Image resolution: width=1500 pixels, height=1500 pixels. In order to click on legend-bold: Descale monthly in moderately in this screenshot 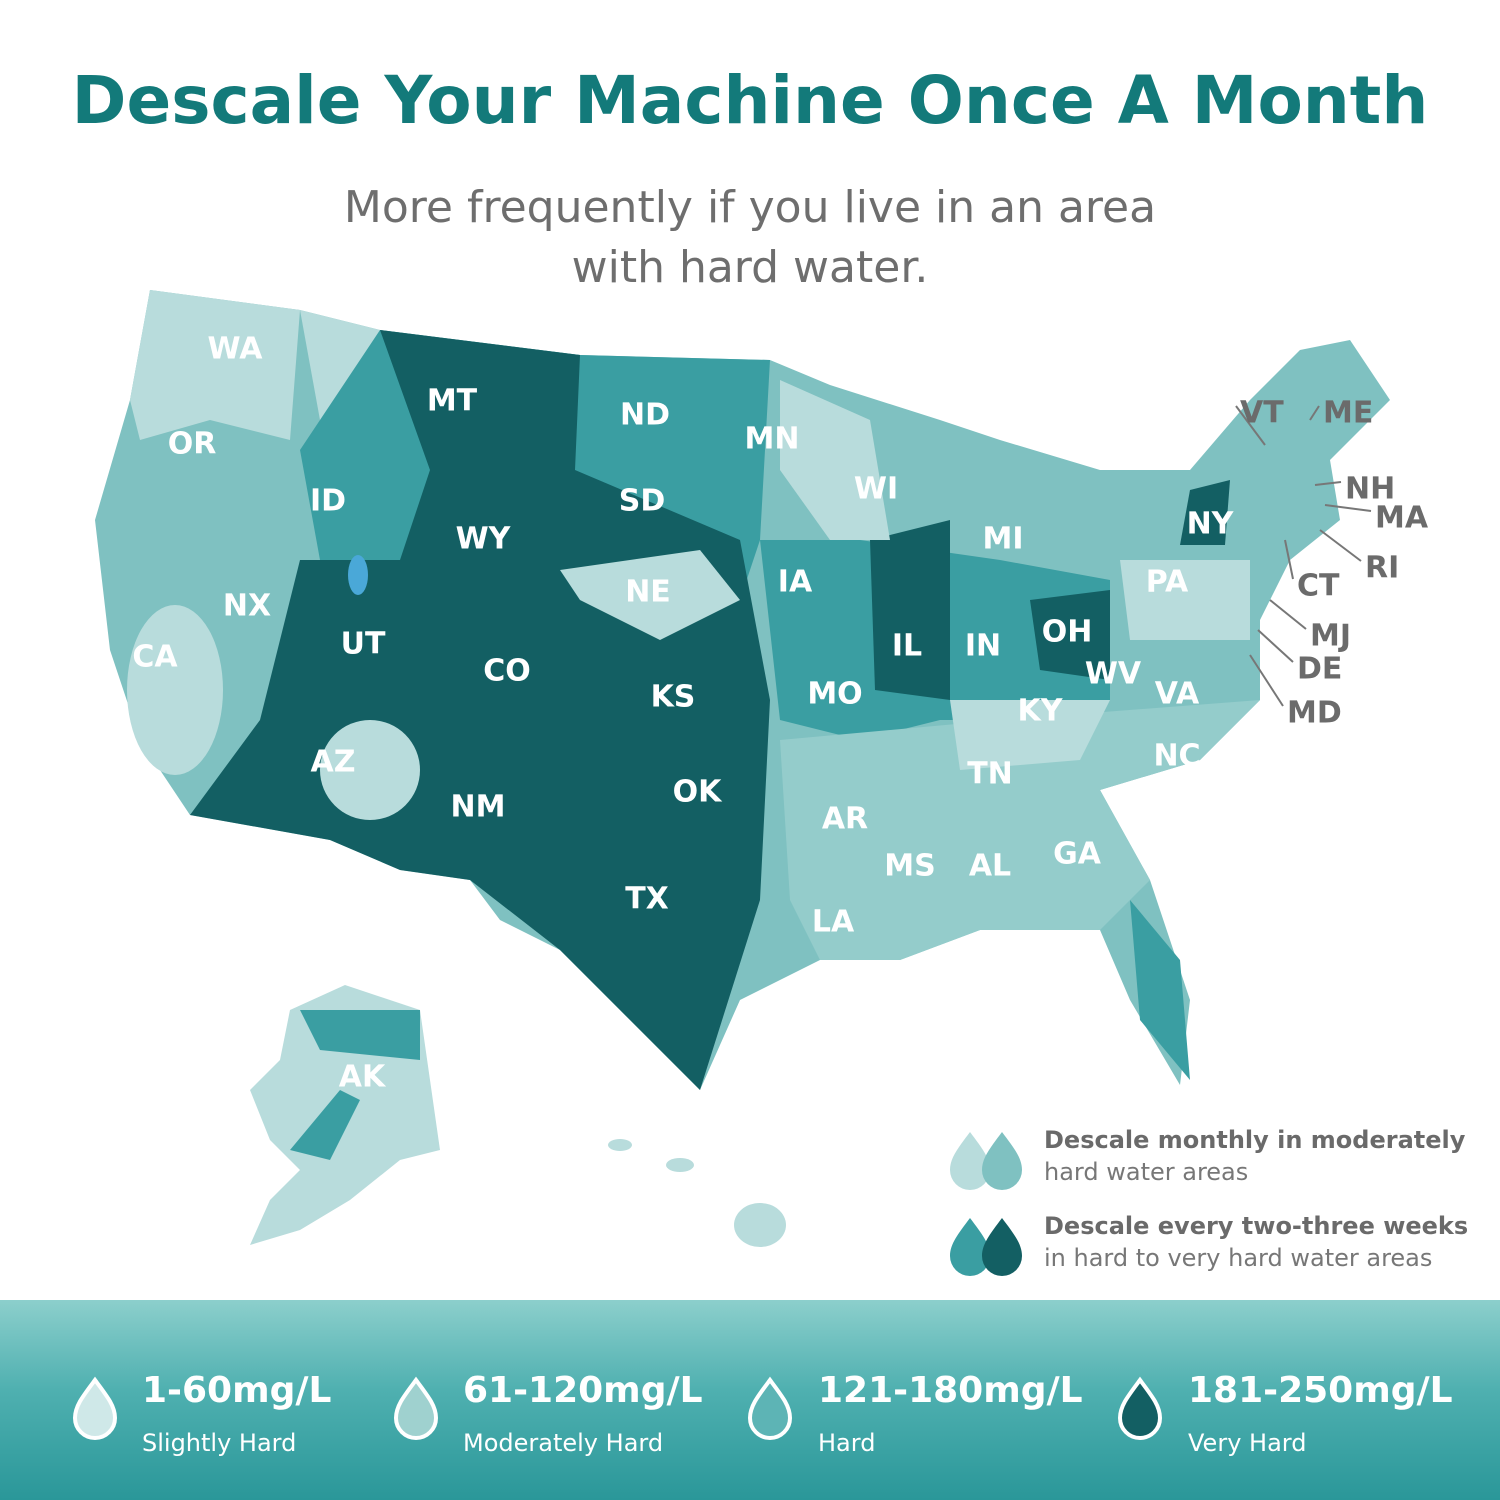, I will do `click(1255, 1140)`.